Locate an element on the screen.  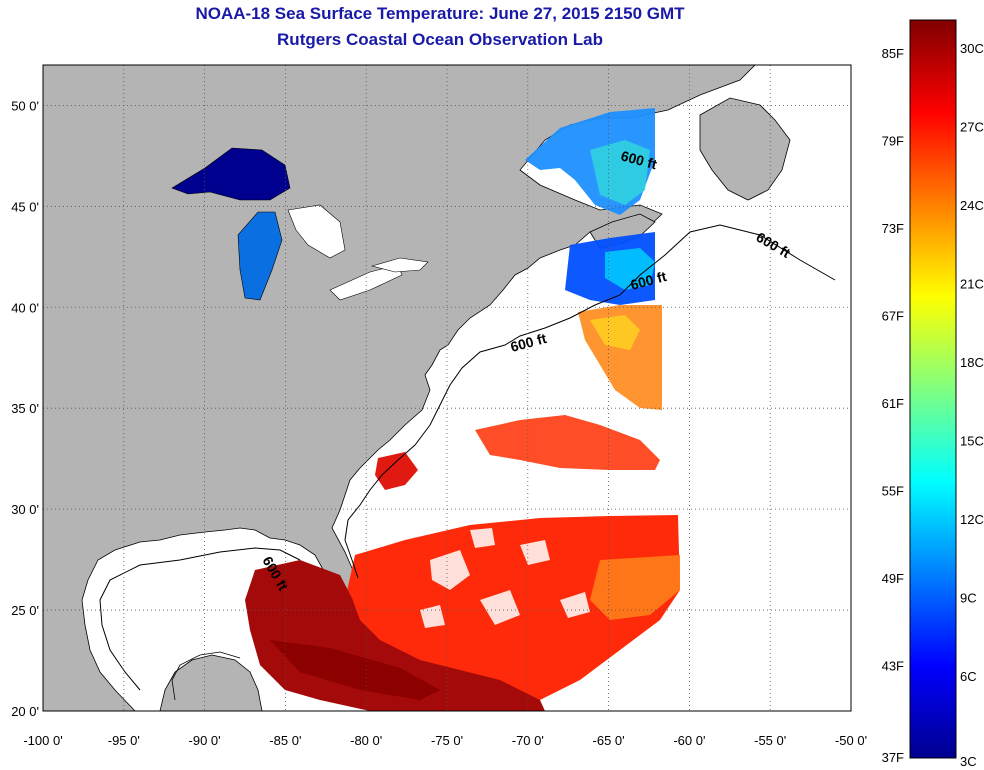
lat-tick-label: 20 0' is located at coordinates (25, 711).